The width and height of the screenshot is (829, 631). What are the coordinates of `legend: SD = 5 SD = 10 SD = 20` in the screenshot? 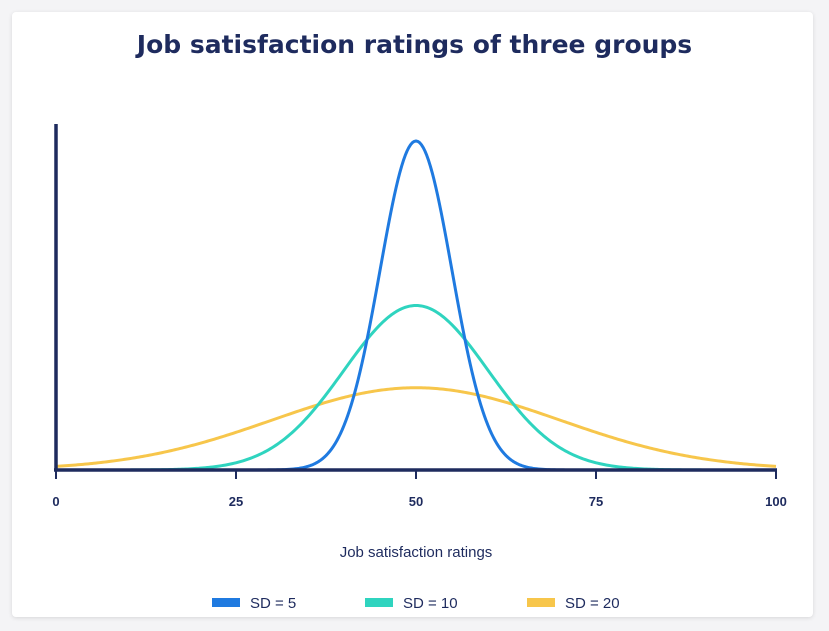 It's located at (416, 603).